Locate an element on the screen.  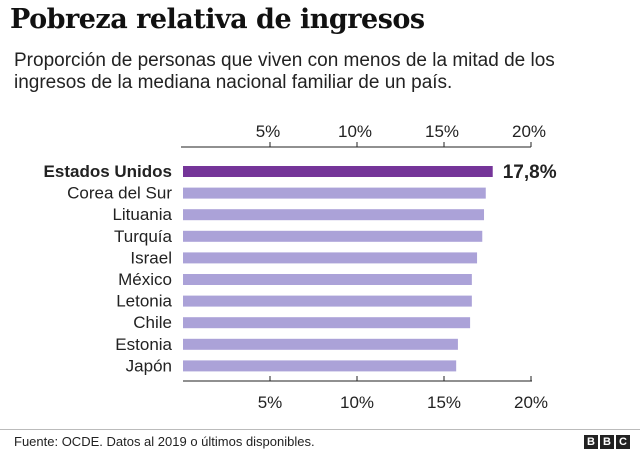
category-label: Corea del Sur is located at coordinates (119, 193).